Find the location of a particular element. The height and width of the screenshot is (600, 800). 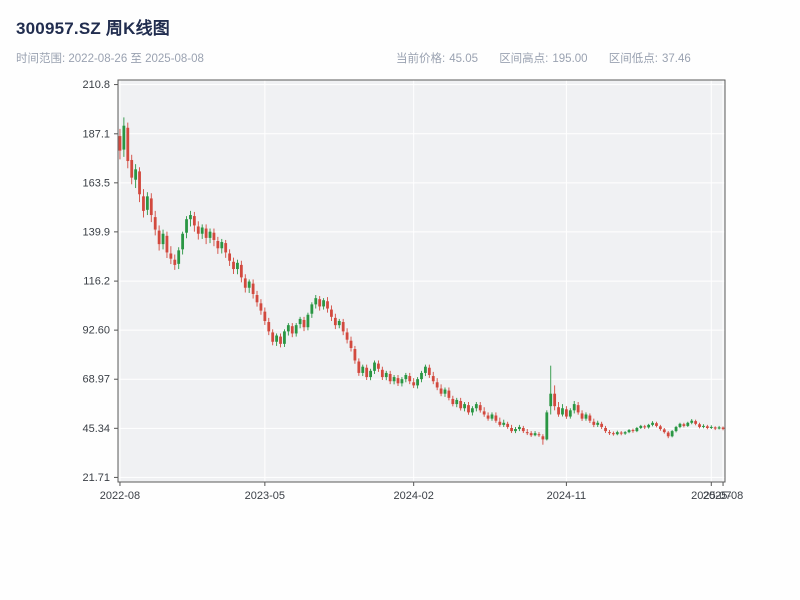

stat-range-high: 区间高点: 195.00 is located at coordinates (543, 59).